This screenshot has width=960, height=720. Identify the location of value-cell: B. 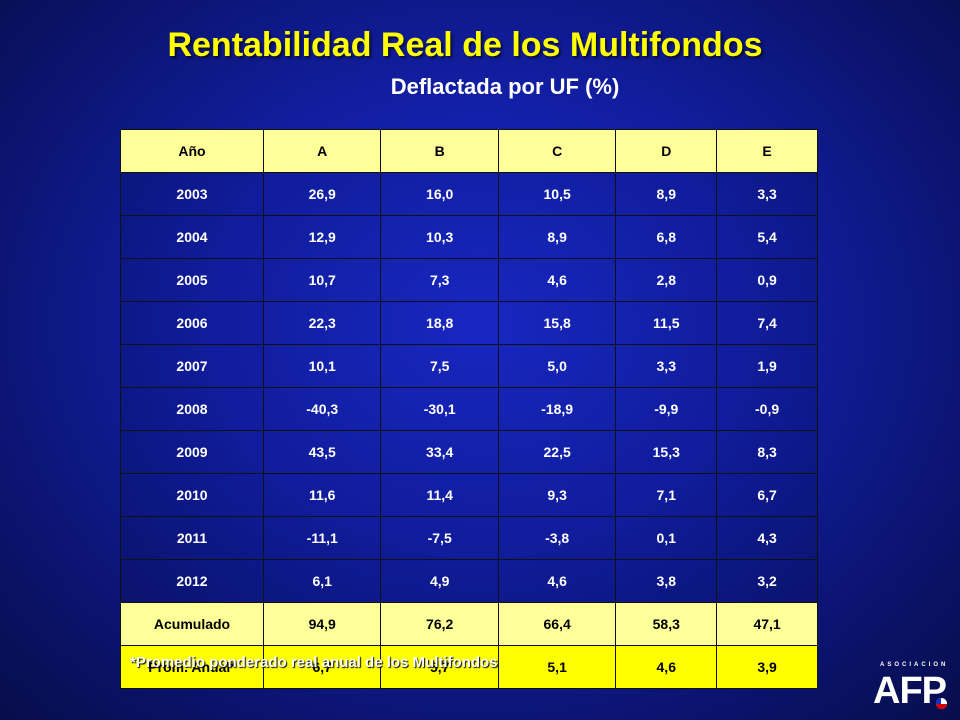
(439, 151).